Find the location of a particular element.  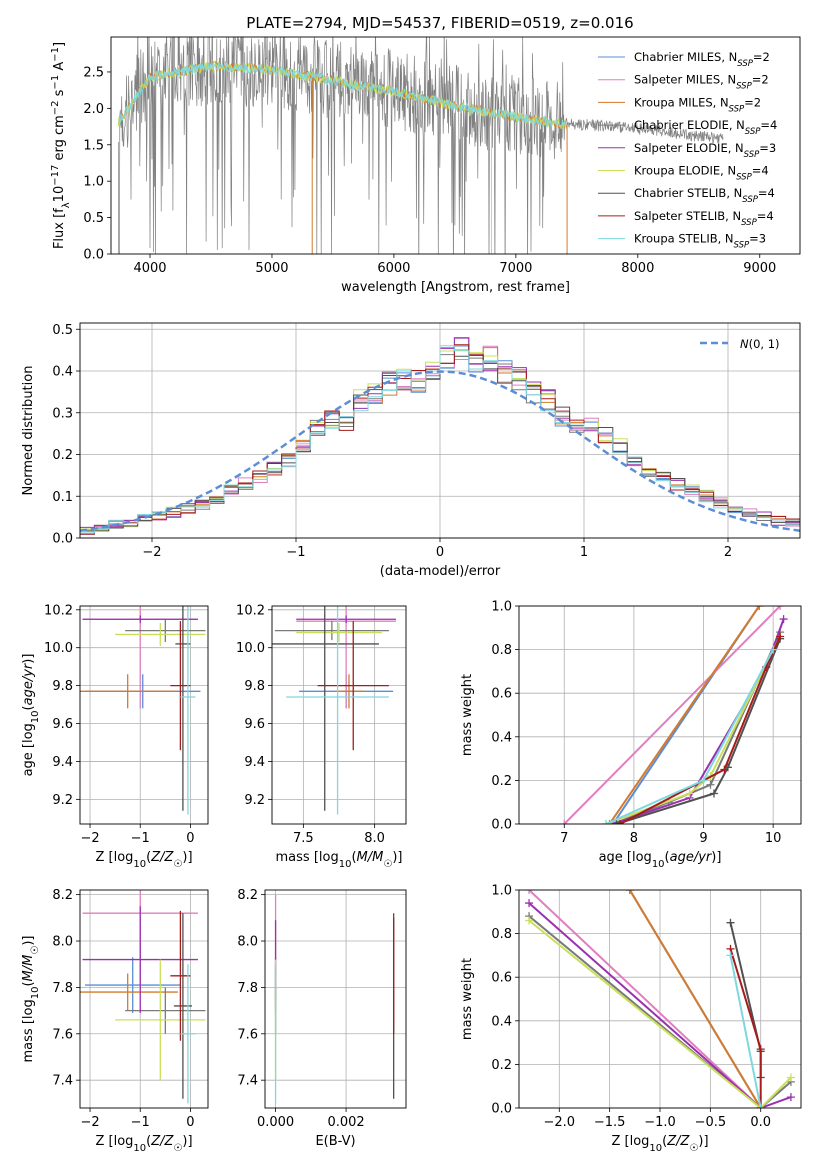

label-part: −2 is located at coordinates (55, 107).